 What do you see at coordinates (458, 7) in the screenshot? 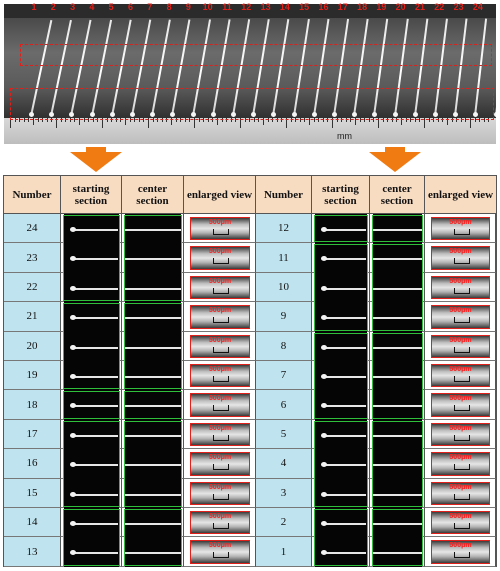
I see `wire-number-label: 23` at bounding box center [458, 7].